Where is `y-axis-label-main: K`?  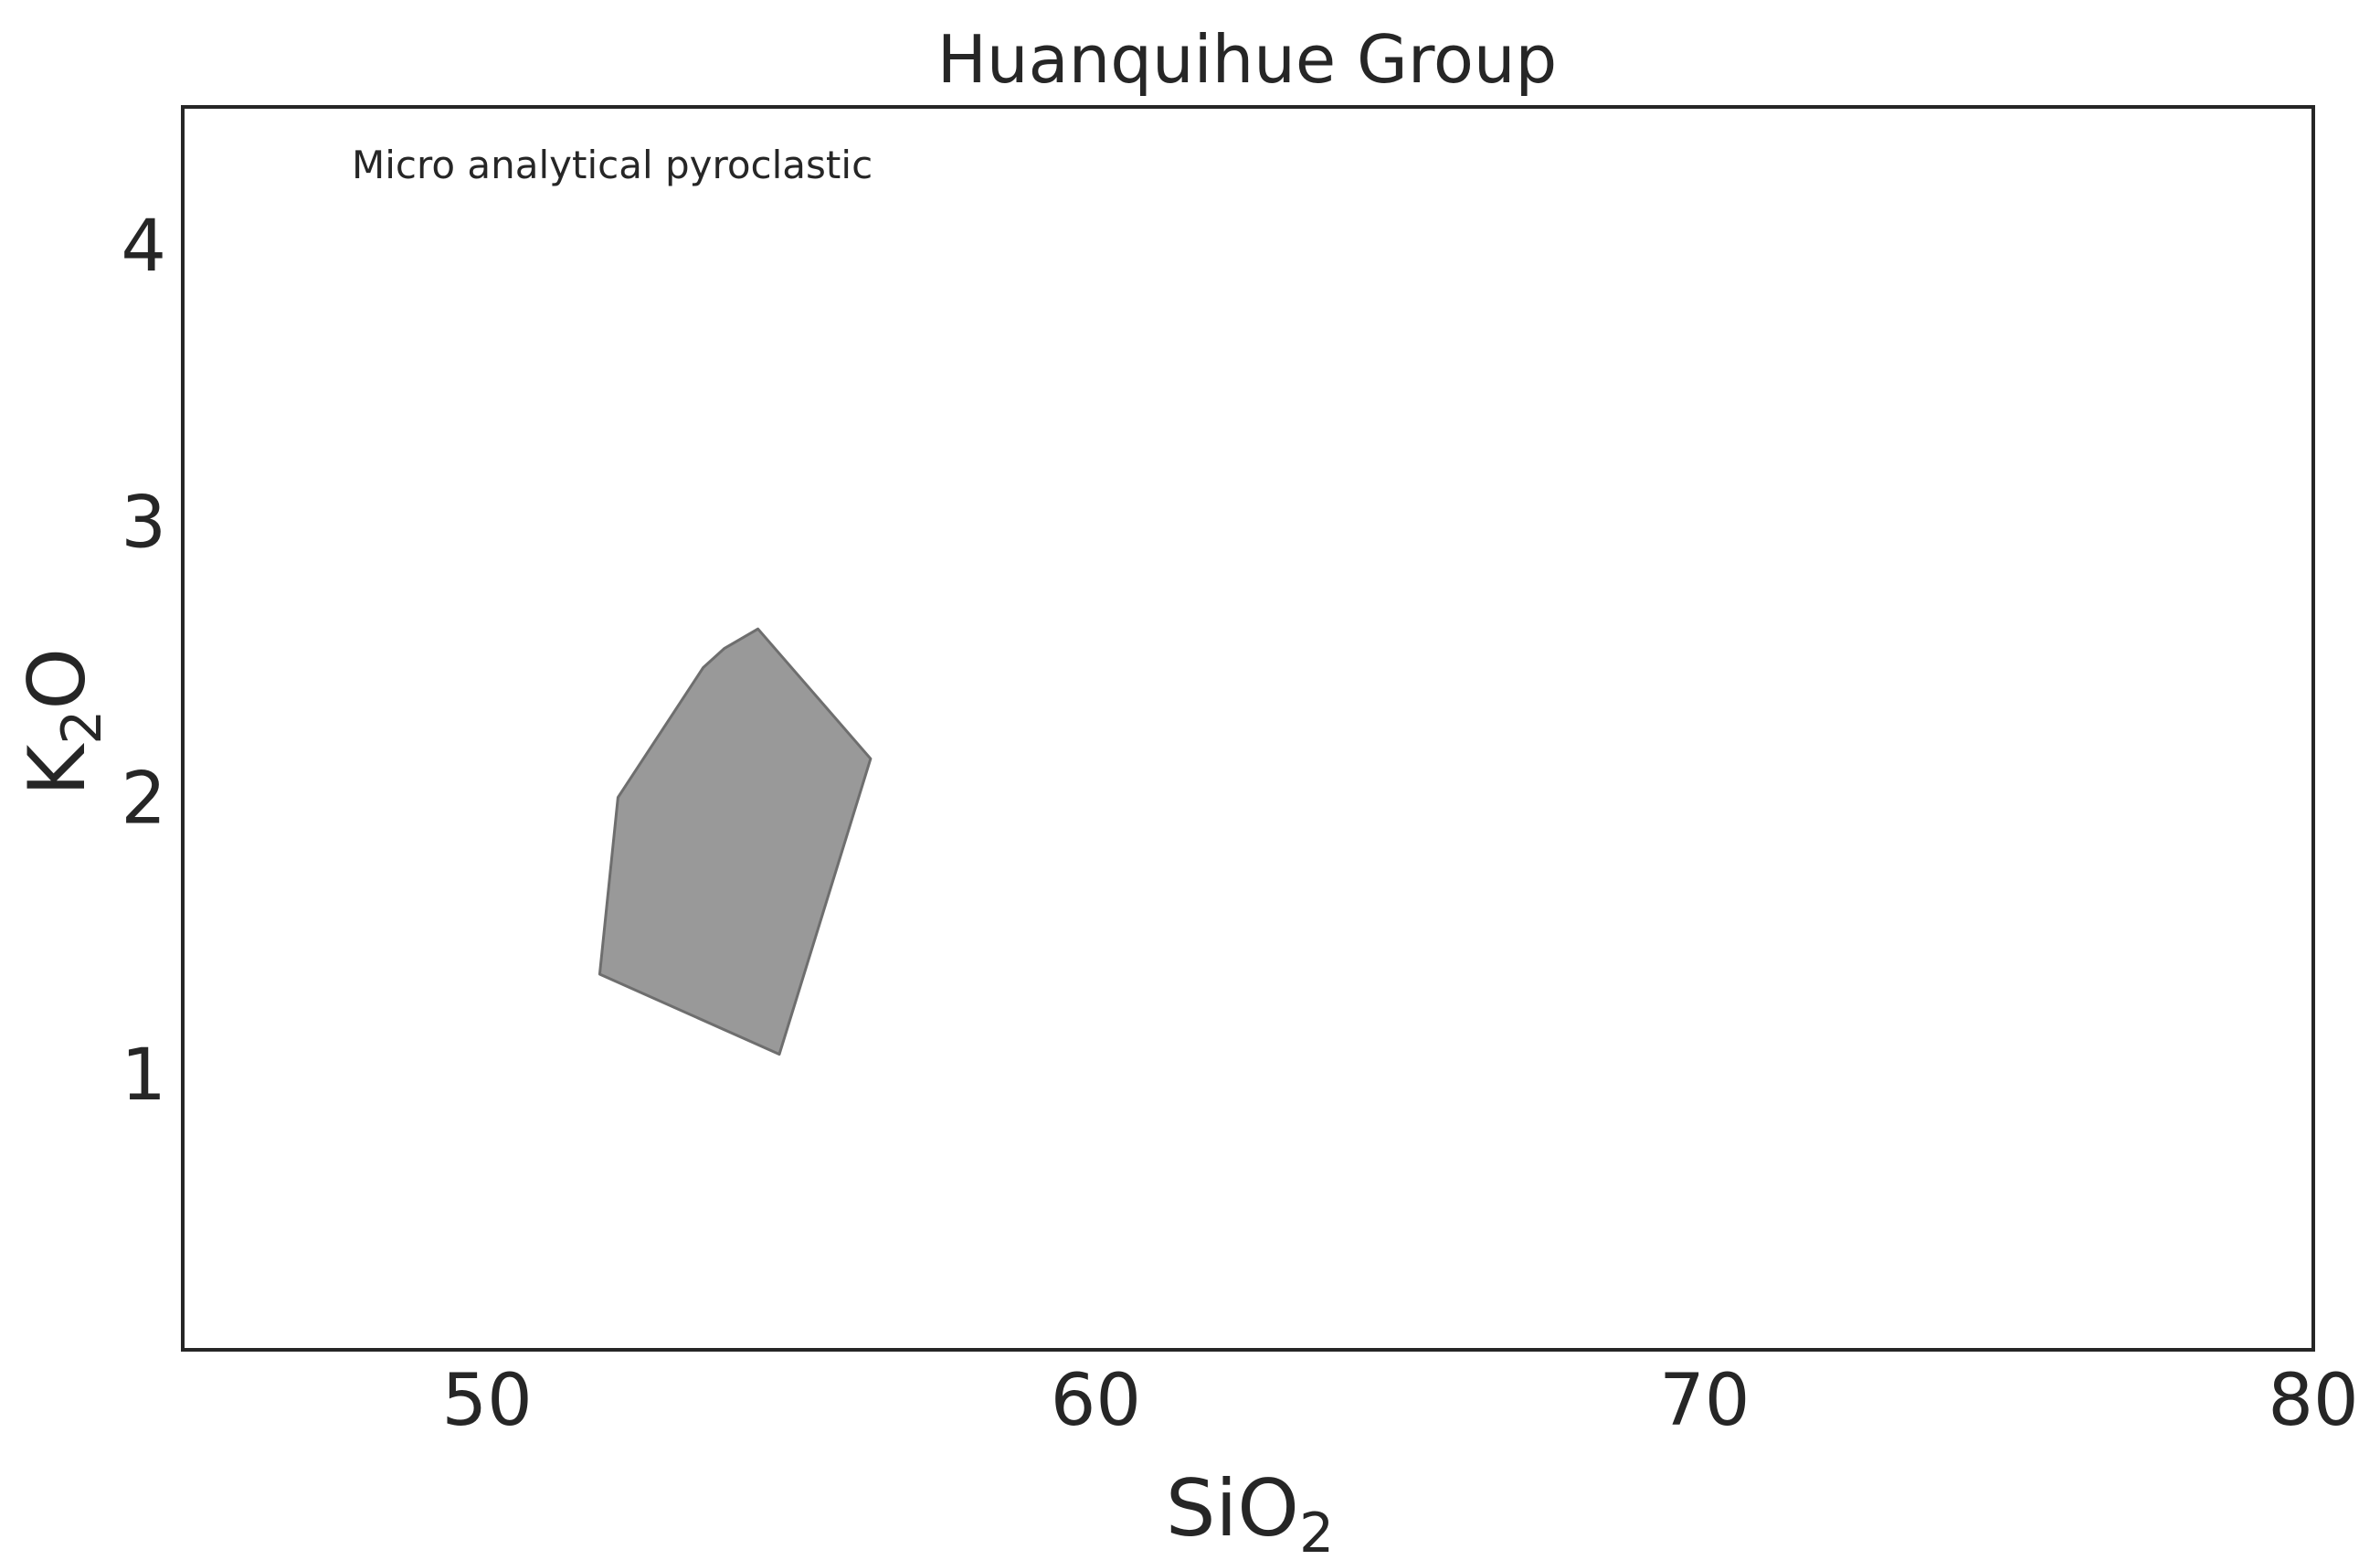
y-axis-label-main: K is located at coordinates (58, 769).